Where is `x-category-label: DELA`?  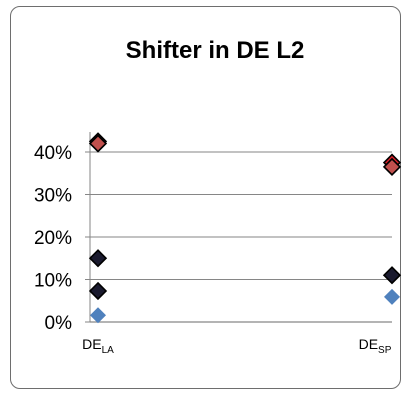 x-category-label: DELA is located at coordinates (98, 346).